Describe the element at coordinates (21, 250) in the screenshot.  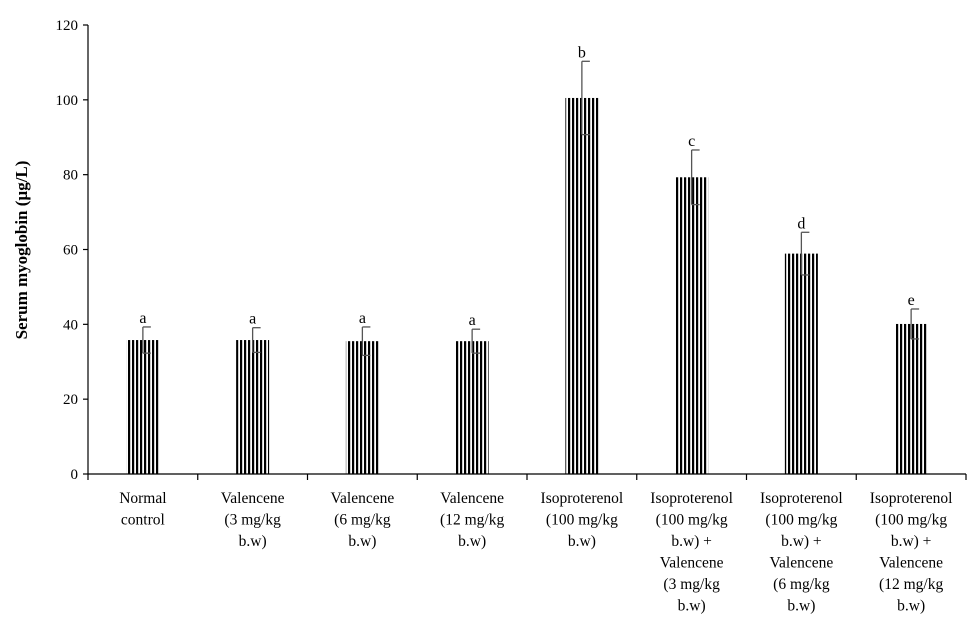
I see `y-axis-title: Serum myoglobin (µg/L)` at that location.